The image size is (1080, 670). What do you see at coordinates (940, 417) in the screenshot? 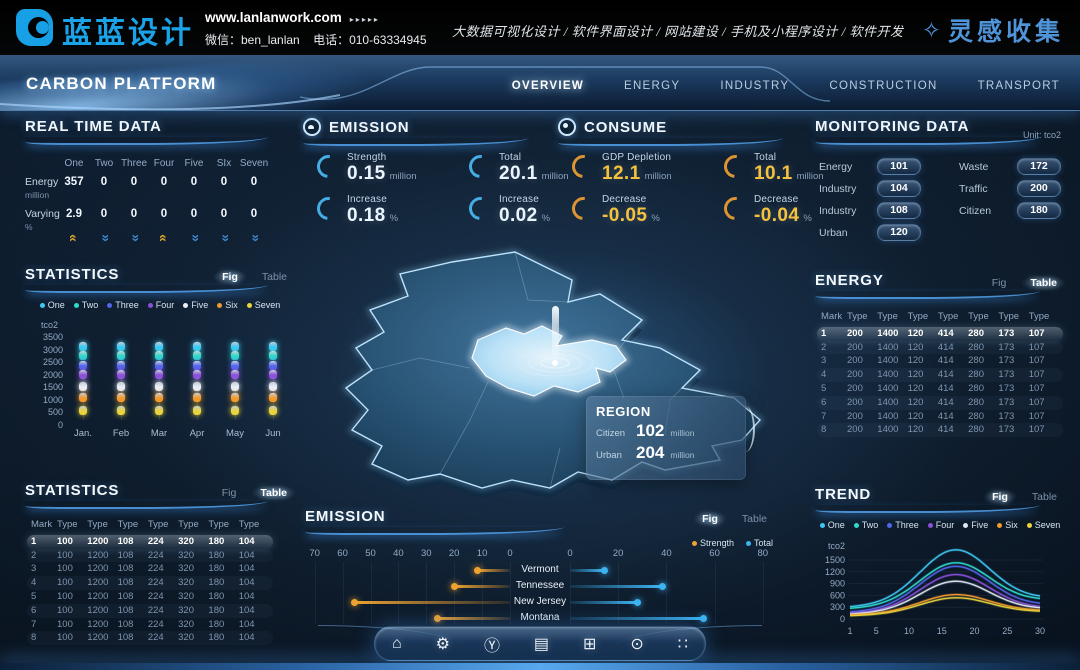
I see `table-row: 7 200 1400 120 414 280 173 107` at bounding box center [940, 417].